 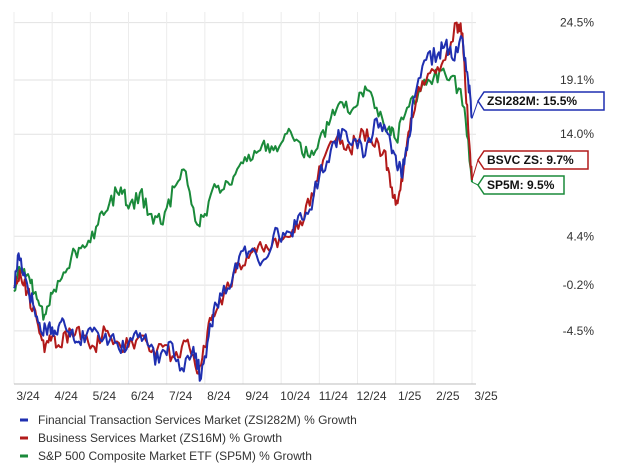 What do you see at coordinates (577, 23) in the screenshot?
I see `y-tick-label: 24.5%` at bounding box center [577, 23].